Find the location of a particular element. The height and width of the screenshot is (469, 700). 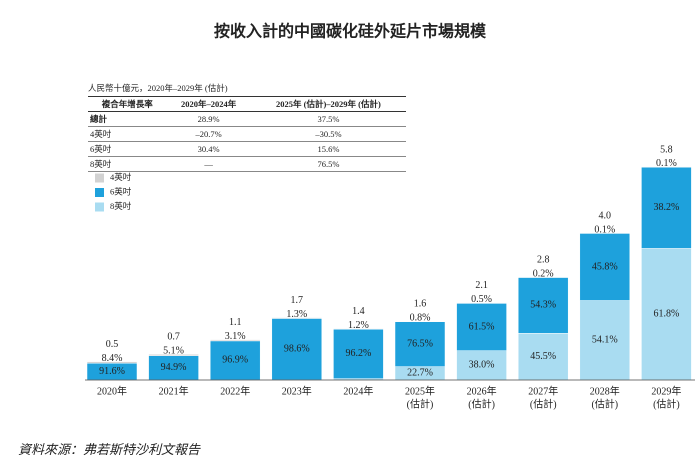

segment-label: 0.8% is located at coordinates (420, 318).